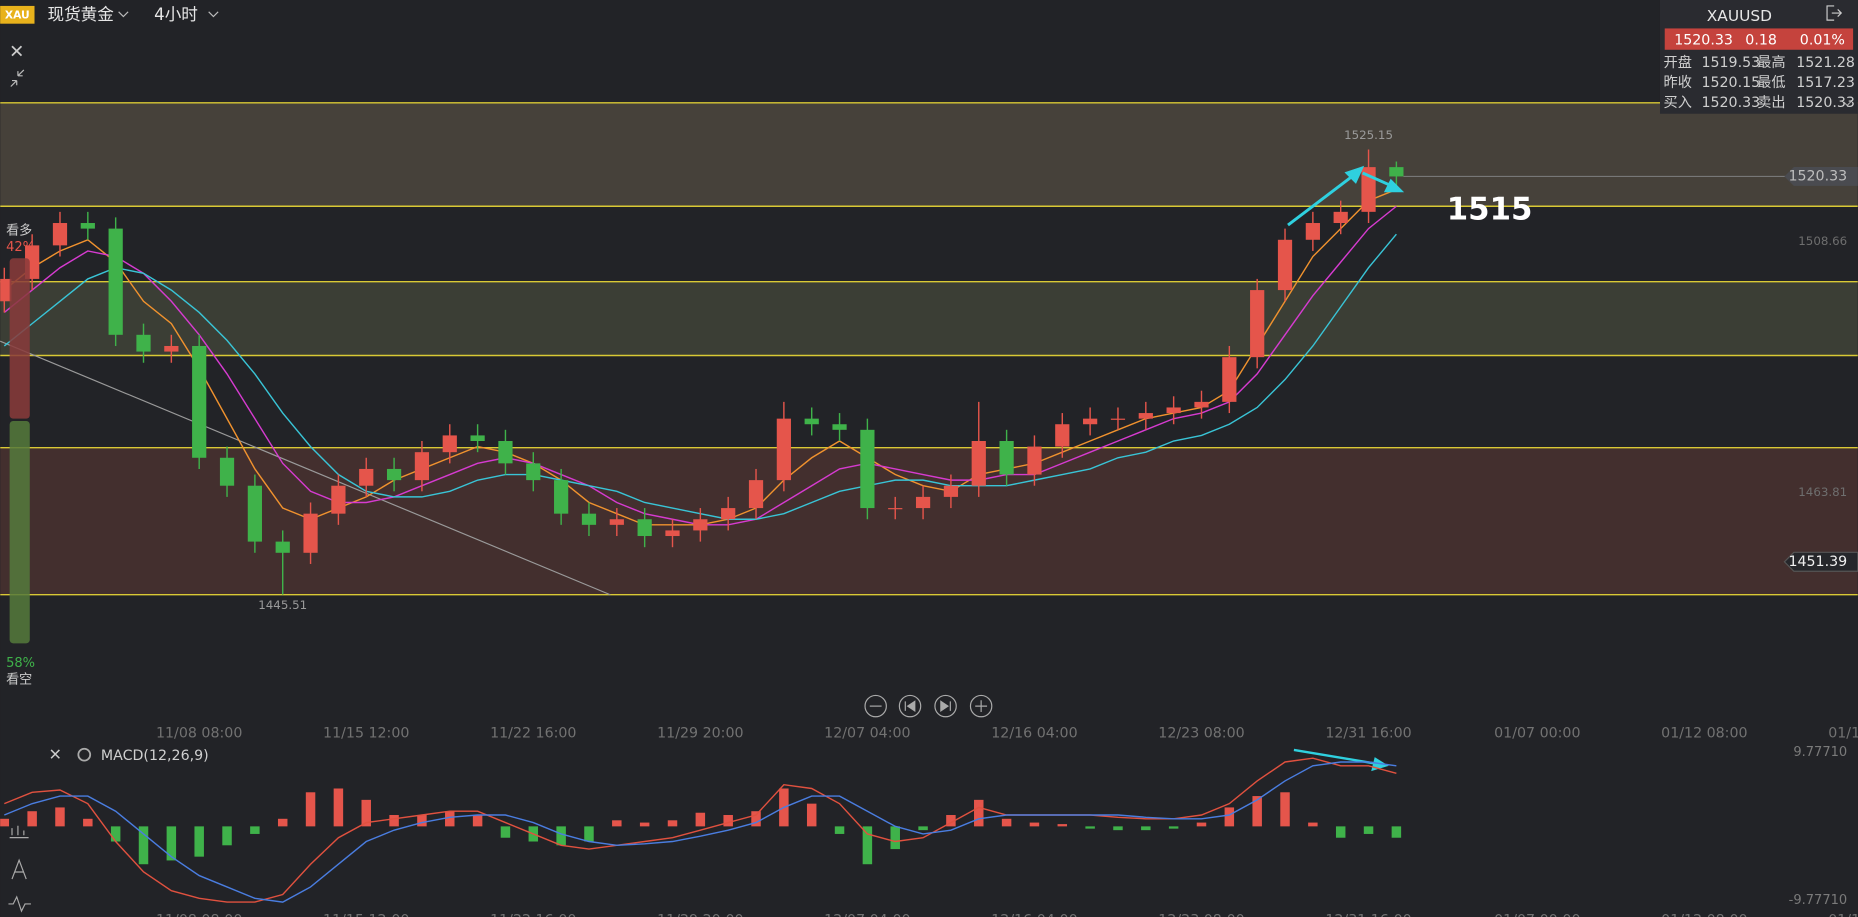 The image size is (1858, 917). Describe the element at coordinates (84, 754) in the screenshot. I see `settings` at that location.